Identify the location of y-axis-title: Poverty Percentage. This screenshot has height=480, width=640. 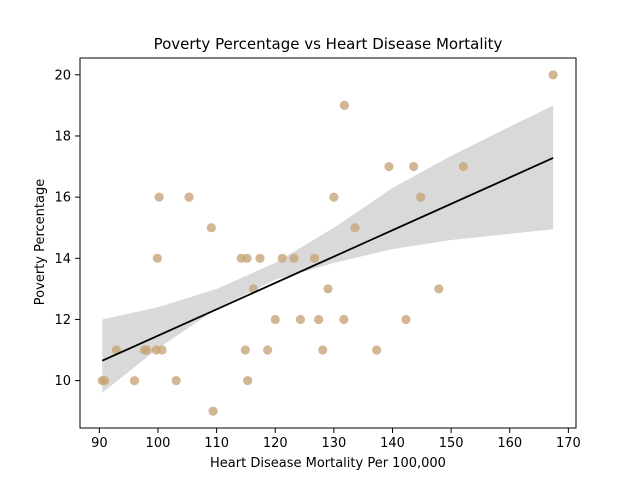
(40, 242).